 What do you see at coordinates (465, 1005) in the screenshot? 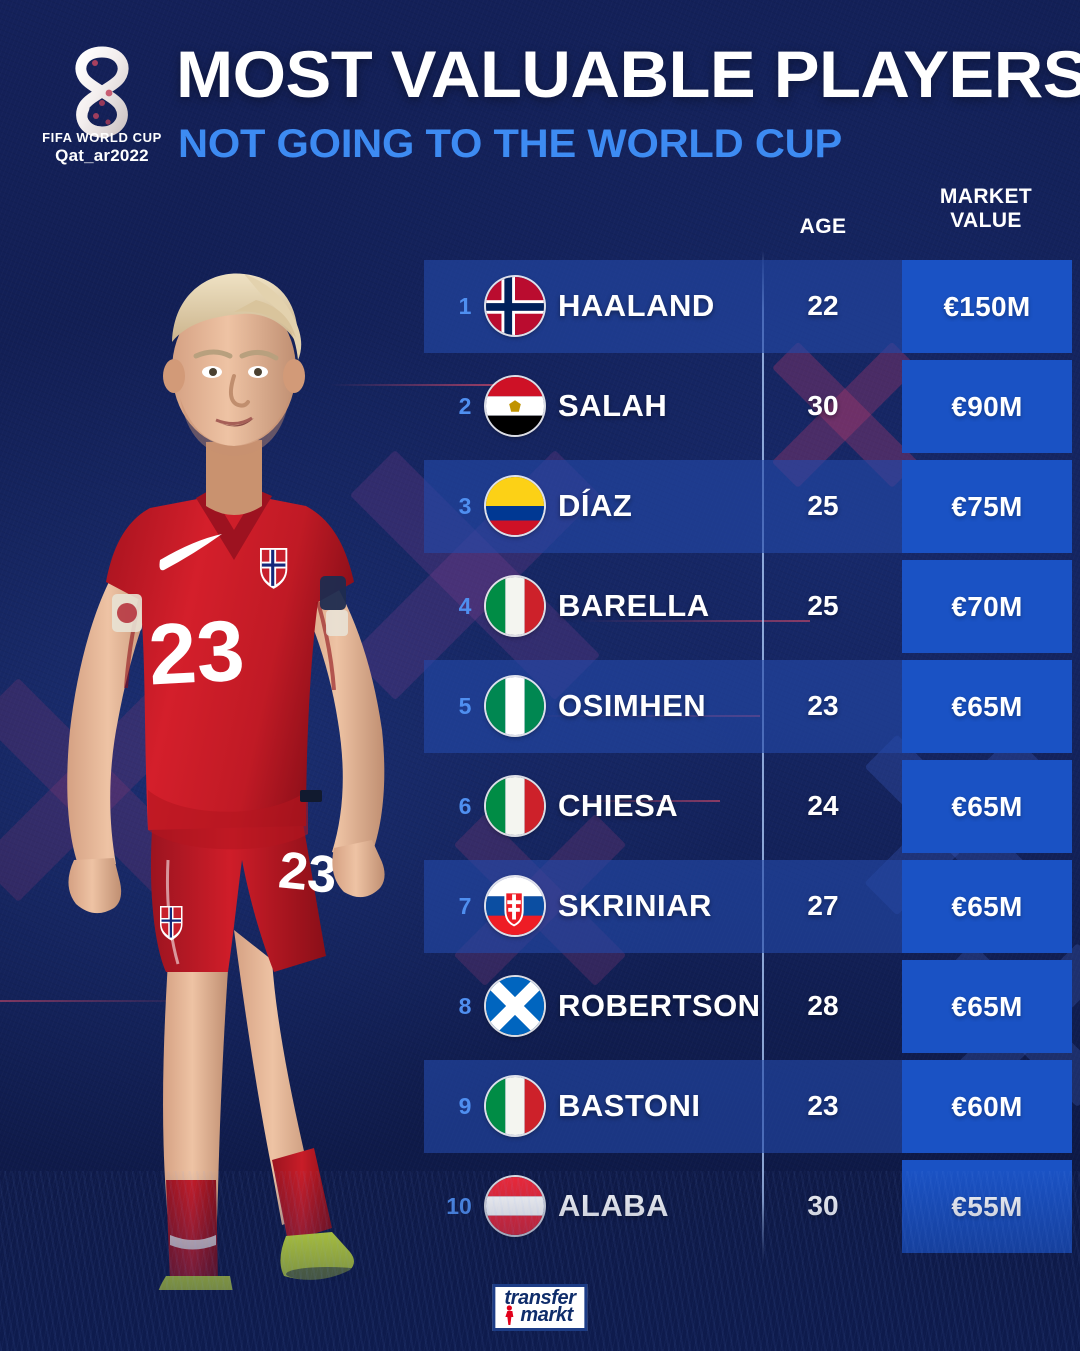
I see `row-rank: 8` at bounding box center [465, 1005].